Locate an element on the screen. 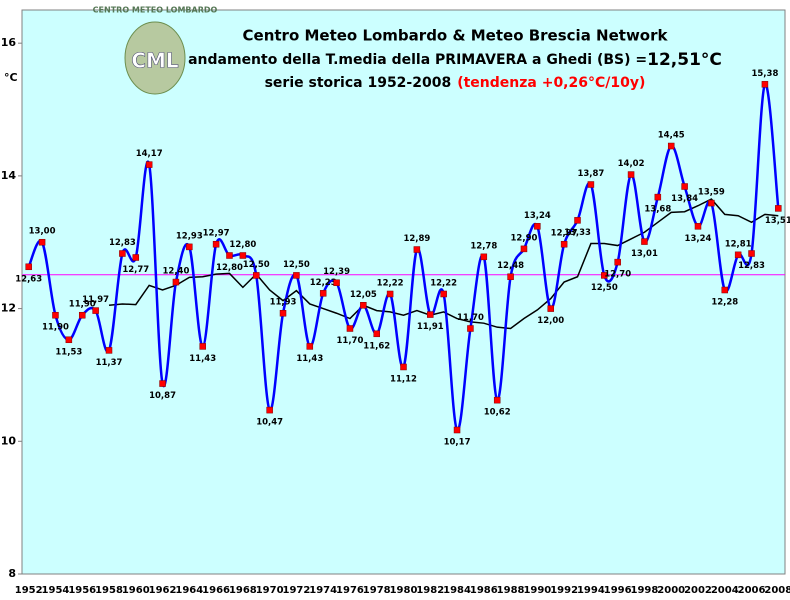 Image resolution: width=790 pixels, height=600 pixels. y-axis-label: °C is located at coordinates (11, 77).